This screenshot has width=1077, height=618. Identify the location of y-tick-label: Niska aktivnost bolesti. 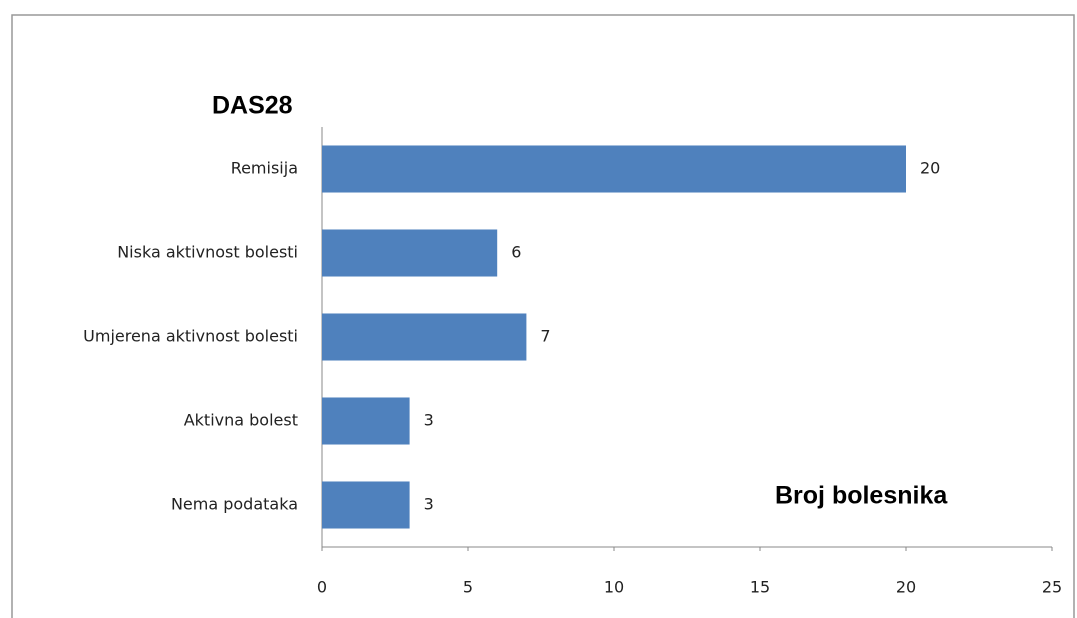
(207, 252).